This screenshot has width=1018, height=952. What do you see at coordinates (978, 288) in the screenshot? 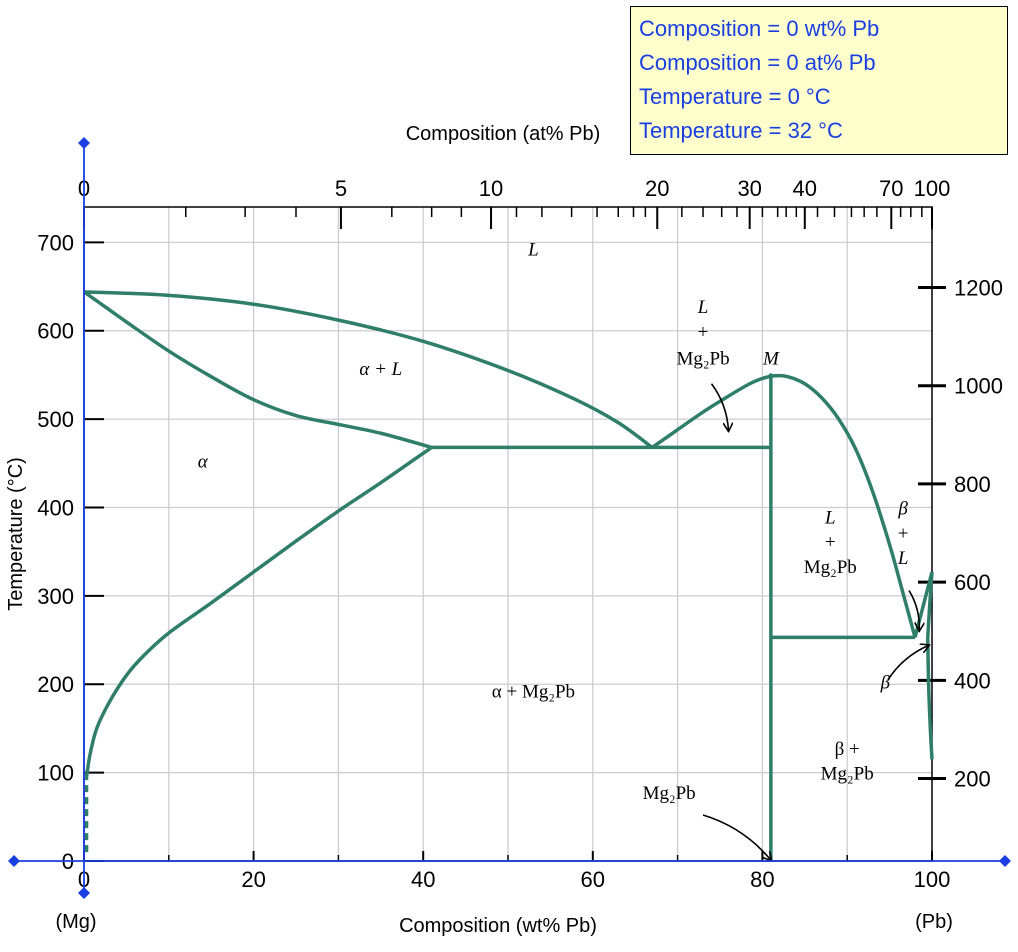
I see `right-axis-tick-label: 1200` at bounding box center [978, 288].